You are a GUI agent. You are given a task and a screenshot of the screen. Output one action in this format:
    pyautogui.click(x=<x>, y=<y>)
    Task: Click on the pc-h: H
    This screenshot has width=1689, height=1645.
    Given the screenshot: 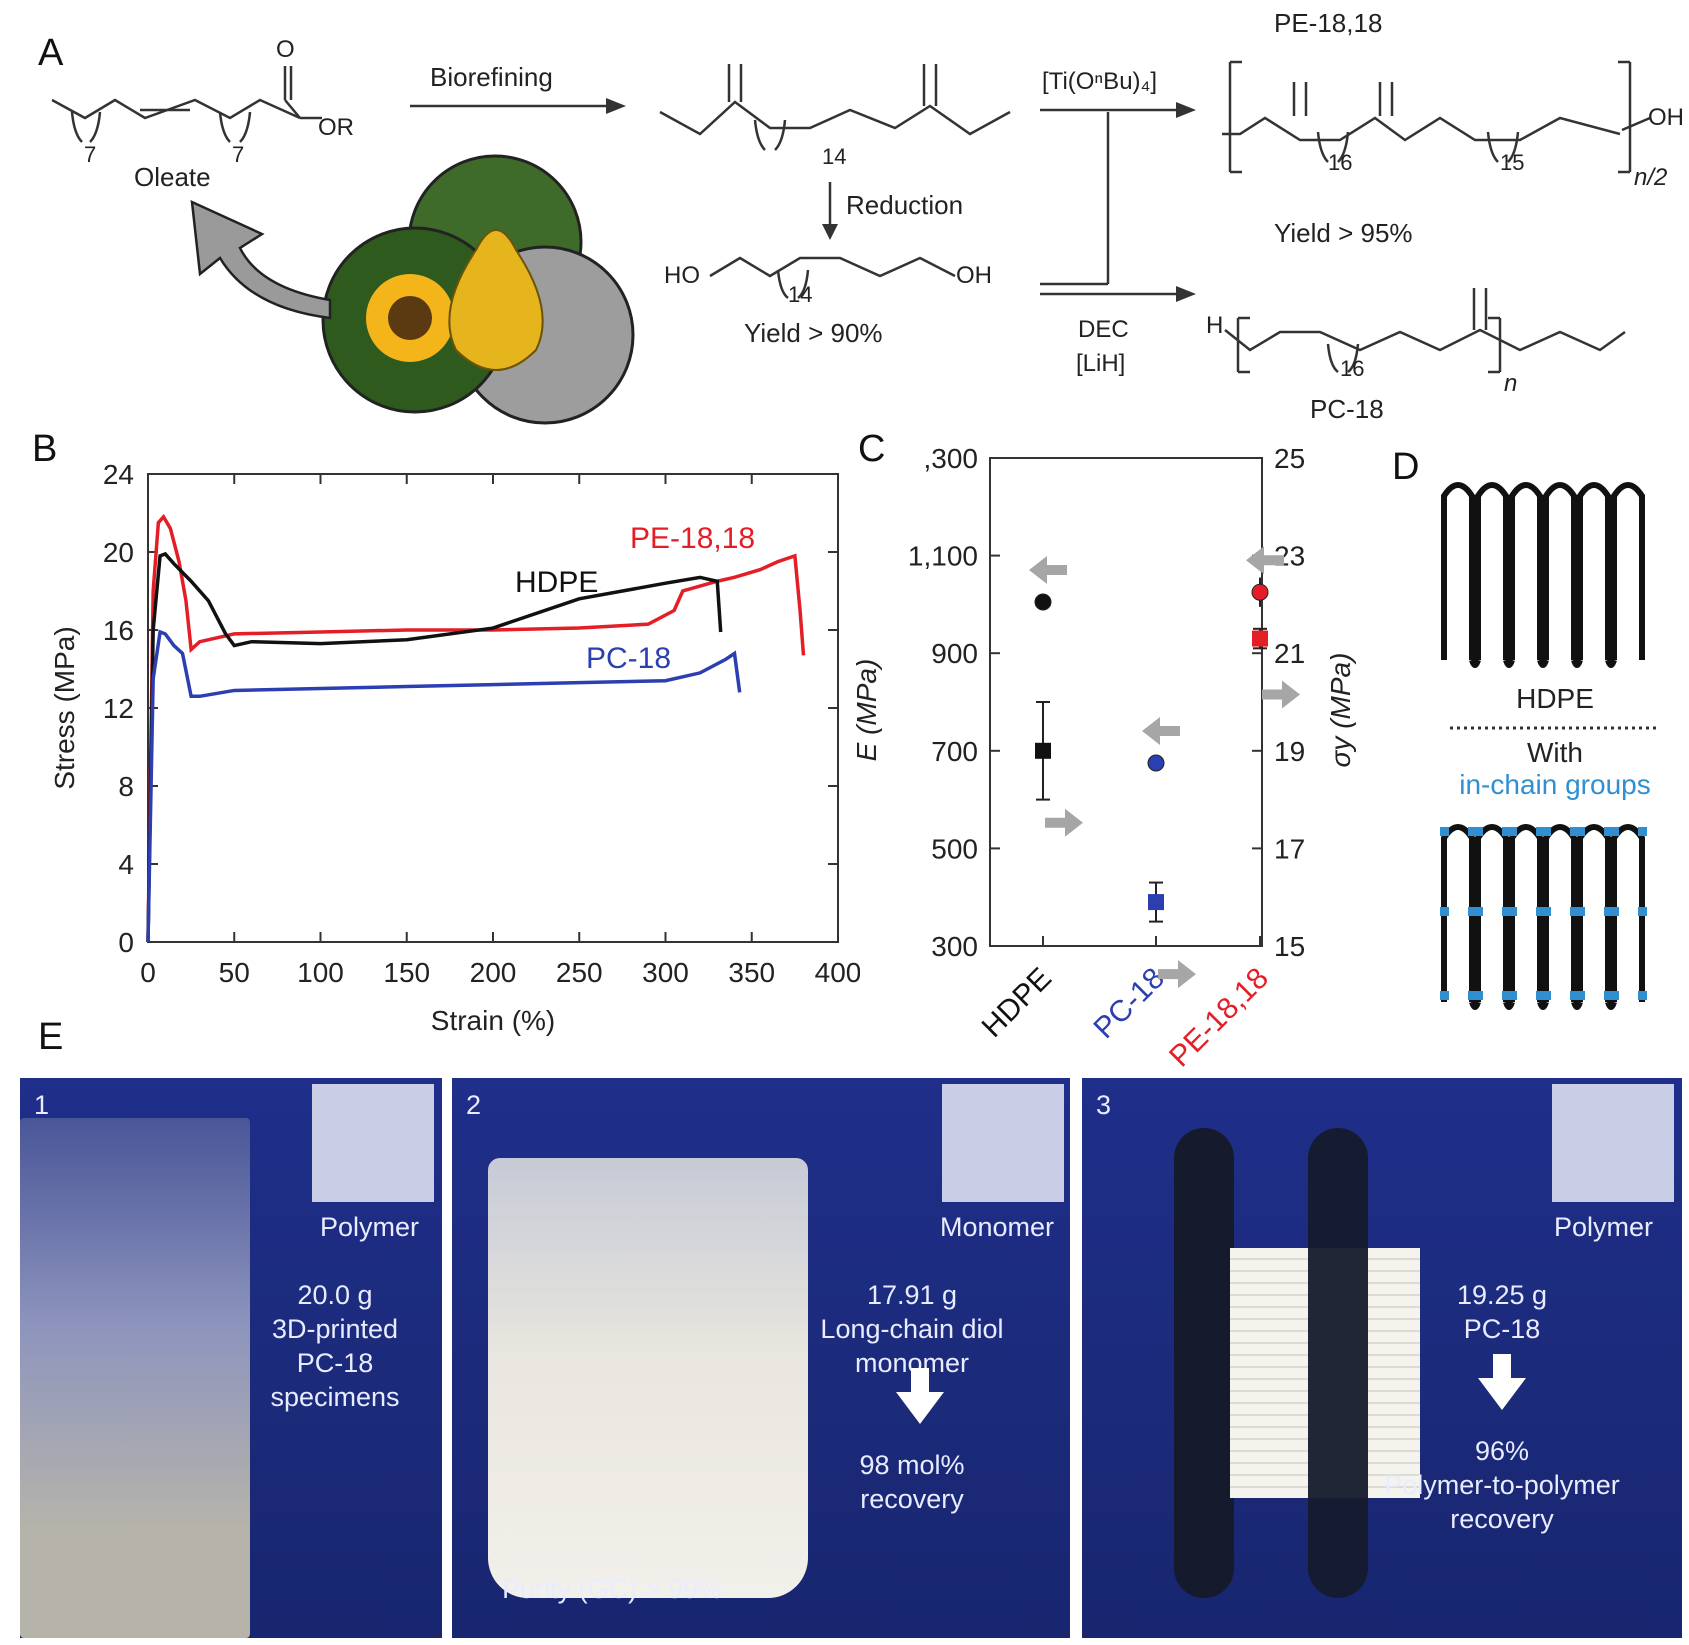 What is the action you would take?
    pyautogui.click(x=1215, y=325)
    